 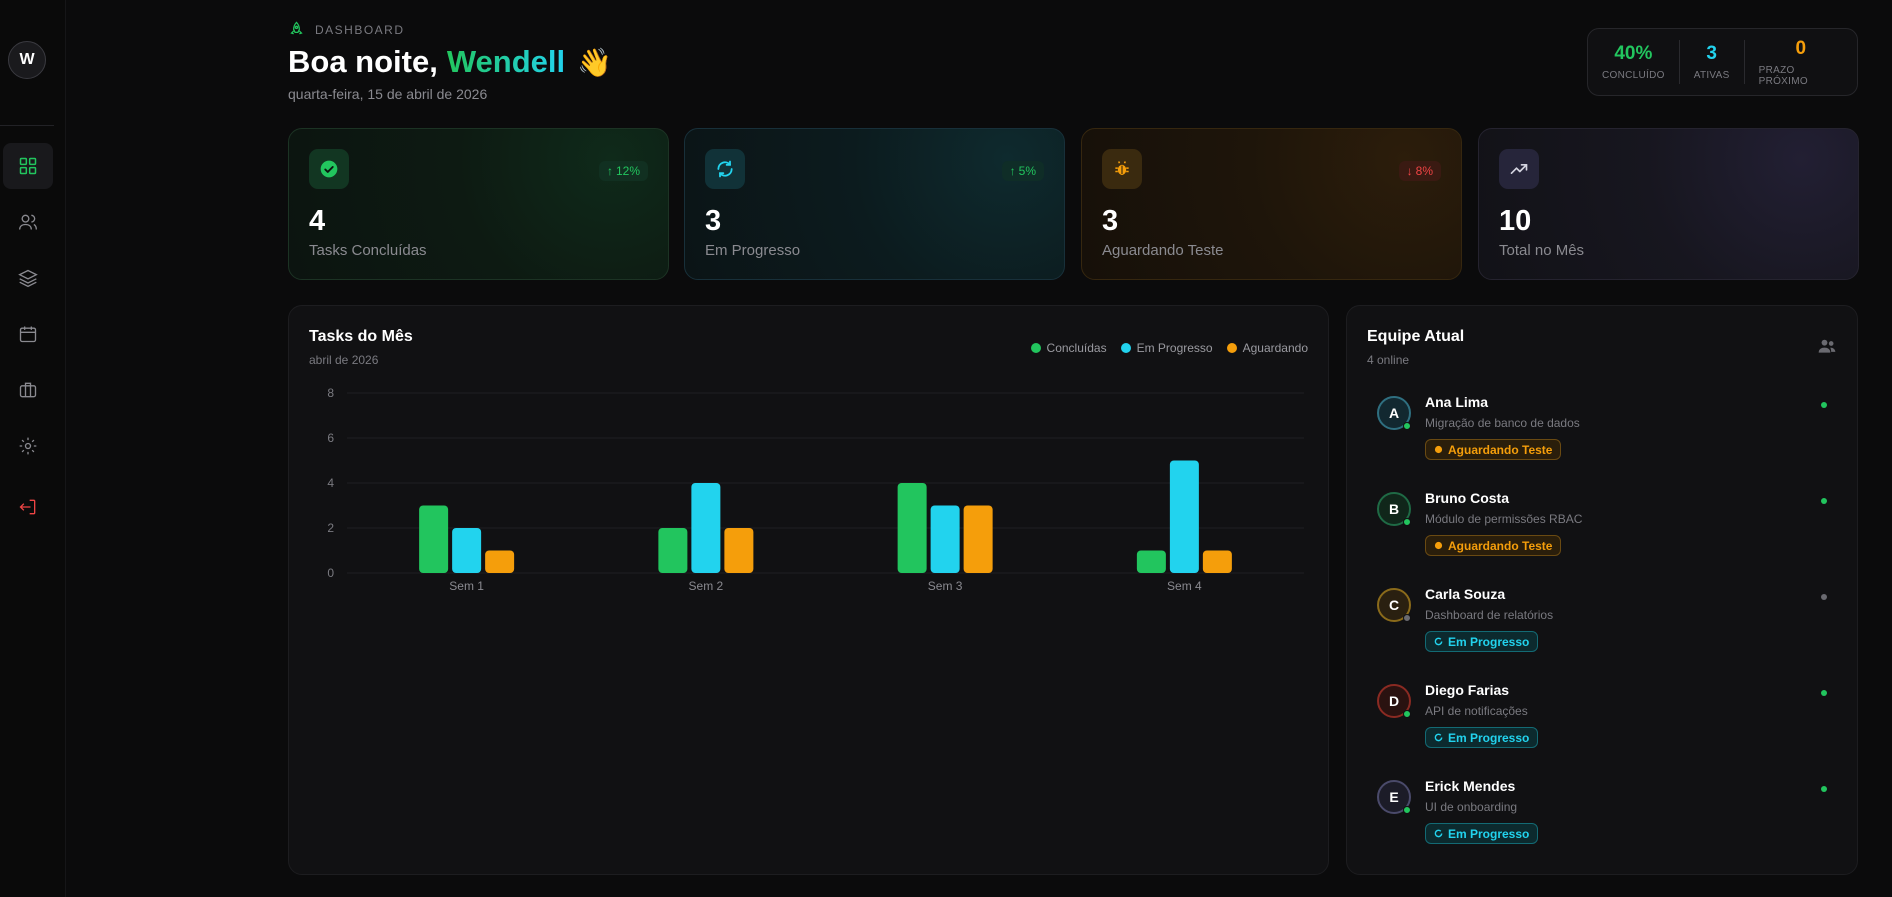 I want to click on summary-completed: 40% CONCLUÍDO, so click(x=1633, y=62).